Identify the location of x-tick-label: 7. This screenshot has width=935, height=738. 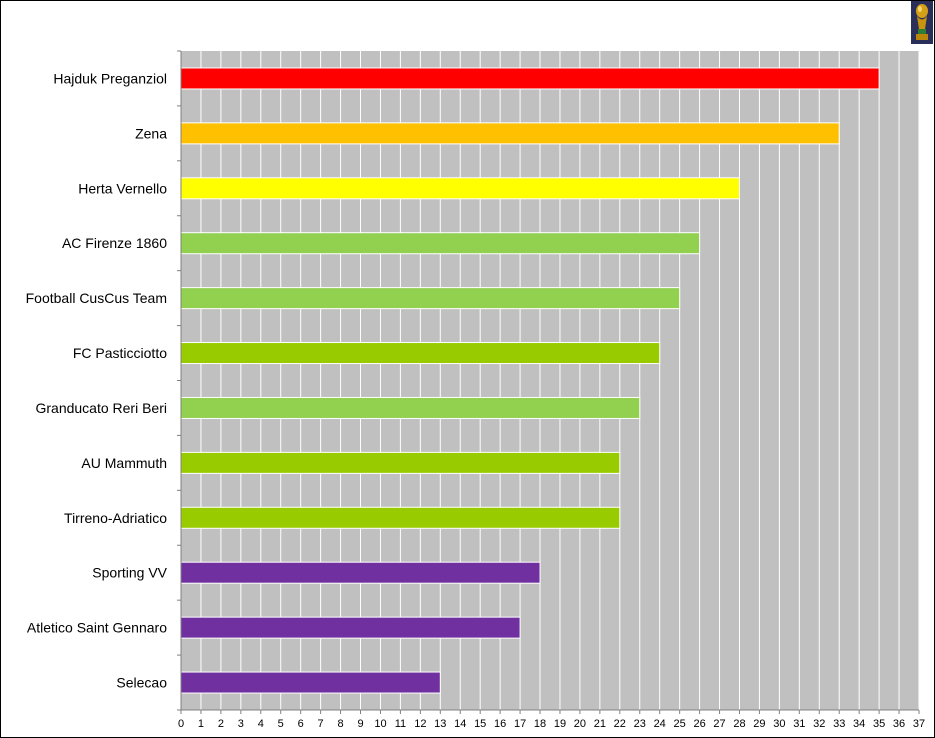
(321, 724).